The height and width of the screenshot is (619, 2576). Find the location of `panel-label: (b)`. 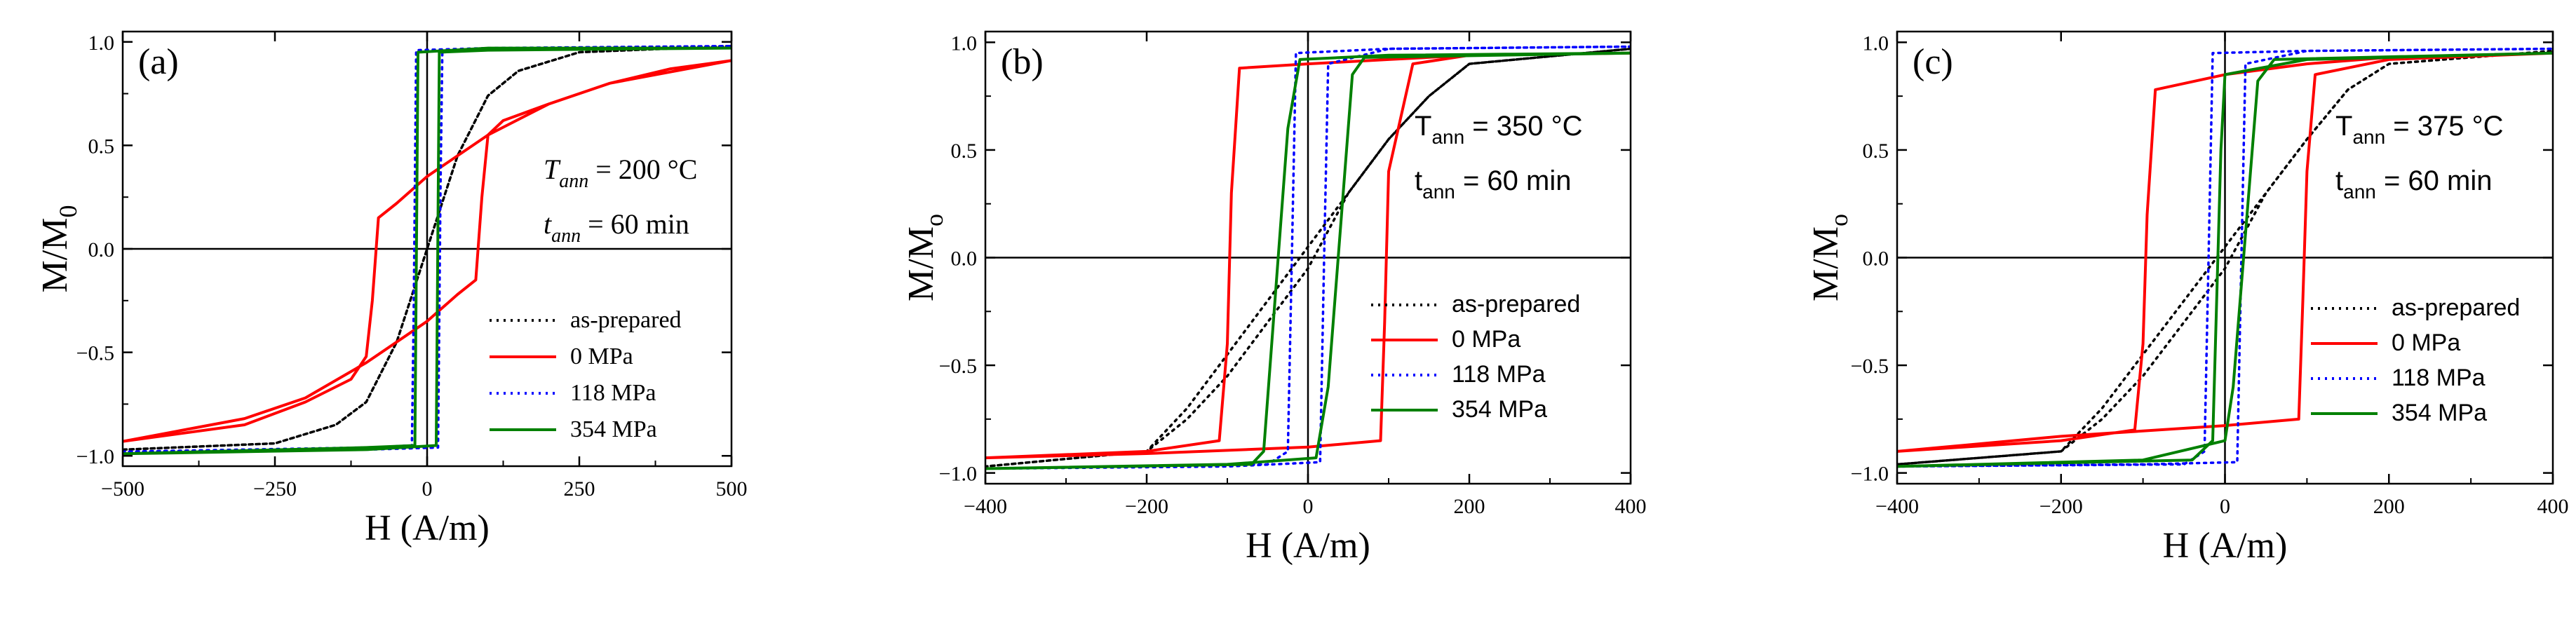

panel-label: (b) is located at coordinates (1022, 62).